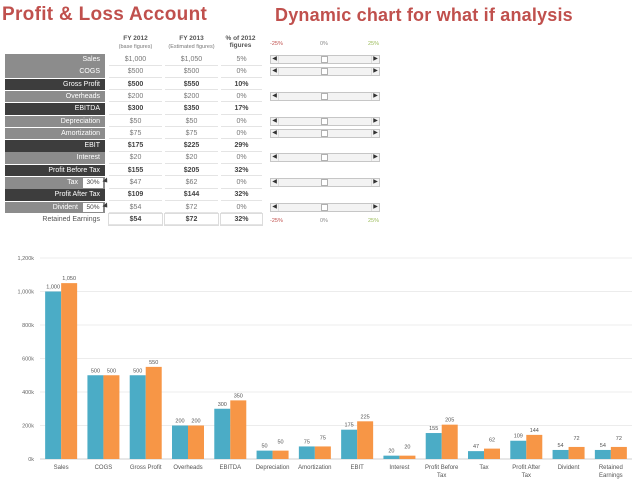  I want to click on row-label: EBITDA, so click(55, 109).